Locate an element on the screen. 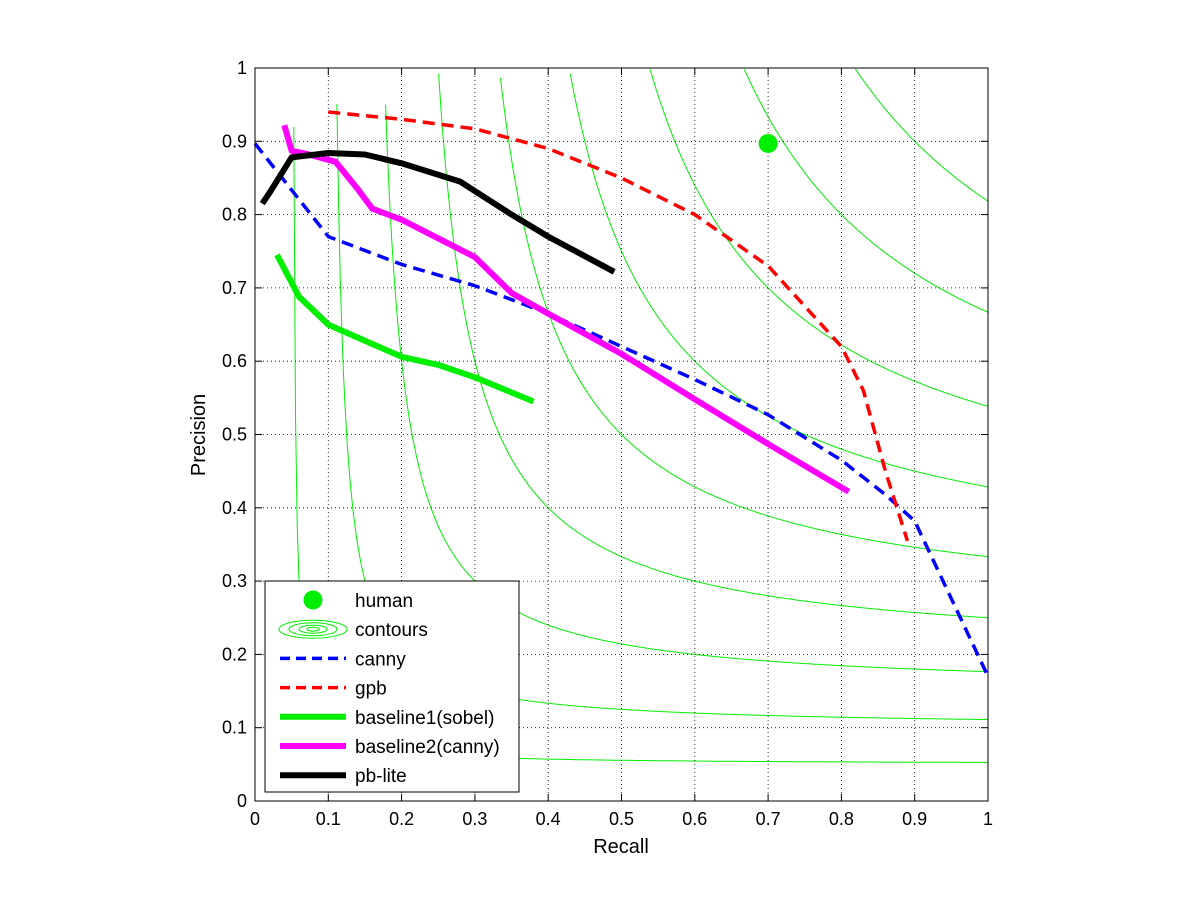 Image resolution: width=1200 pixels, height=900 pixels. legend-label-human: human is located at coordinates (384, 601).